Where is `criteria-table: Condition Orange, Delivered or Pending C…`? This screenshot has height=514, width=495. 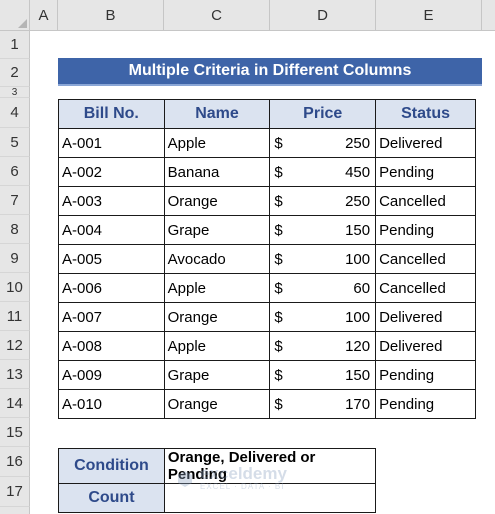 criteria-table: Condition Orange, Delivered or Pending C… is located at coordinates (217, 480).